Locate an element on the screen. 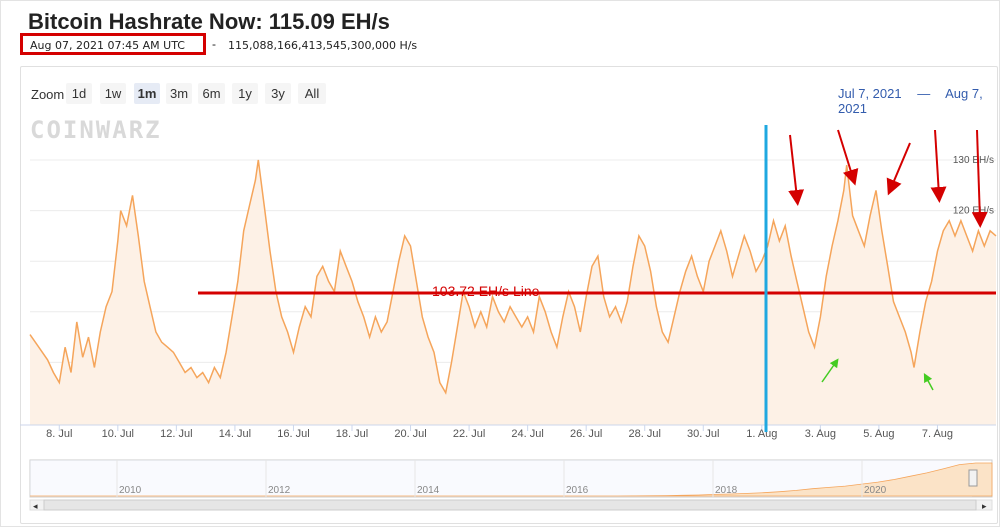  range-from: Jul 7, 2021 is located at coordinates (870, 93).